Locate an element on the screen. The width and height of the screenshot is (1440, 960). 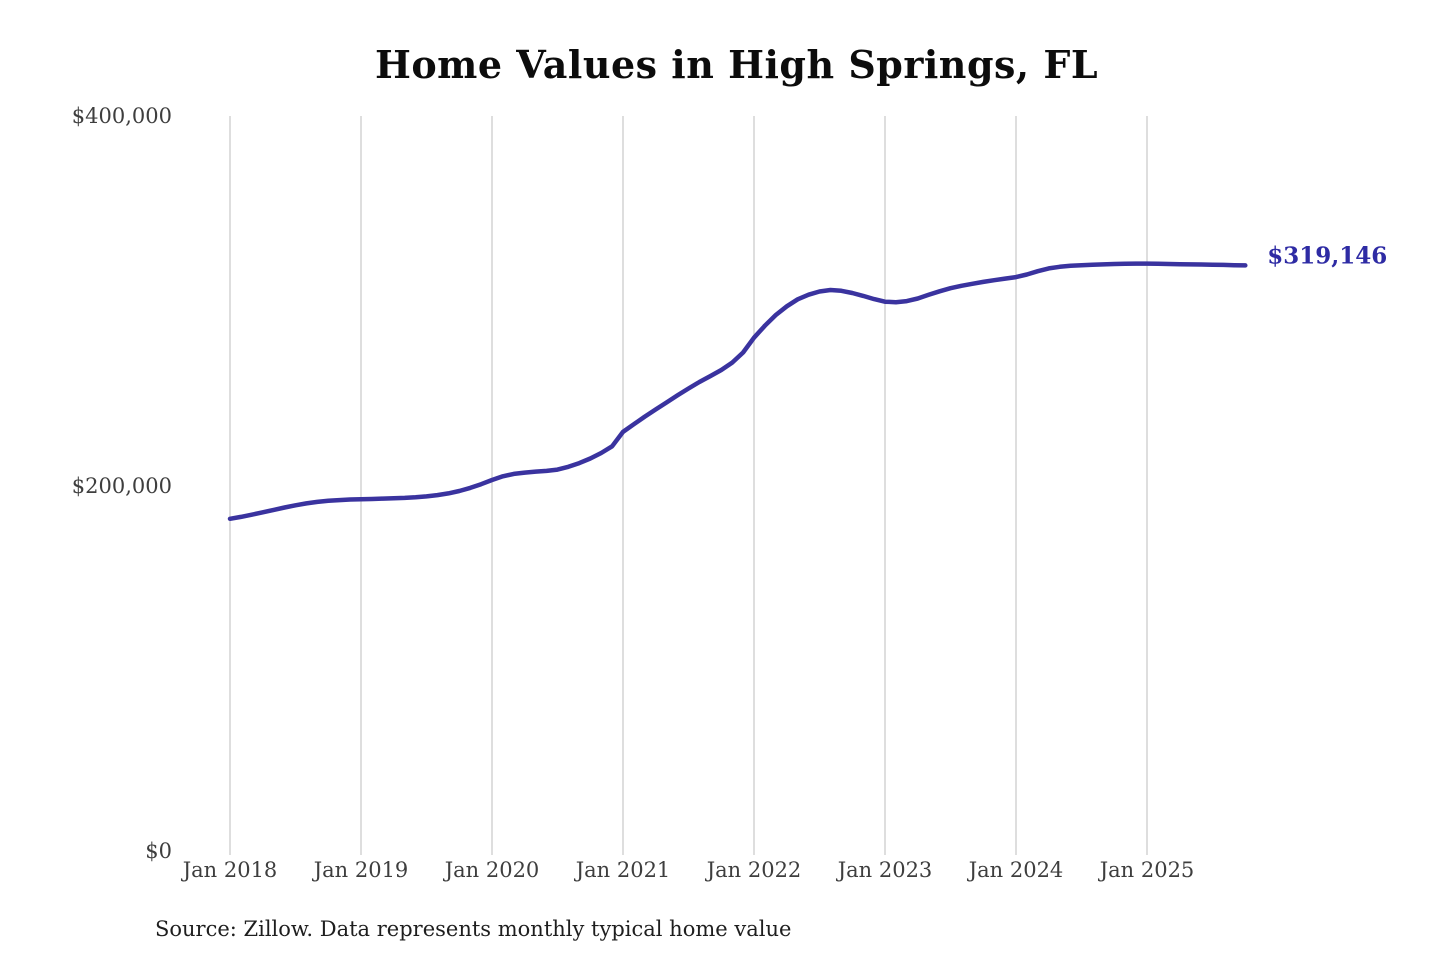
x-axis-tick-label: Jan 2023 is located at coordinates (885, 870).